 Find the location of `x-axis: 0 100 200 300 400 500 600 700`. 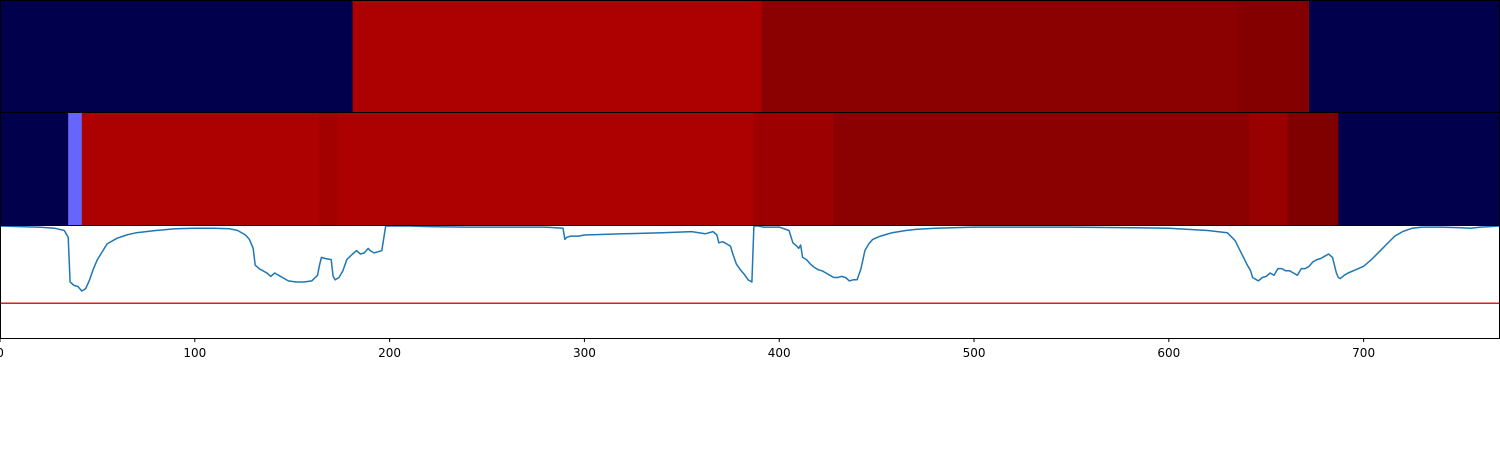

x-axis: 0 100 200 300 400 500 600 700 is located at coordinates (687, 349).